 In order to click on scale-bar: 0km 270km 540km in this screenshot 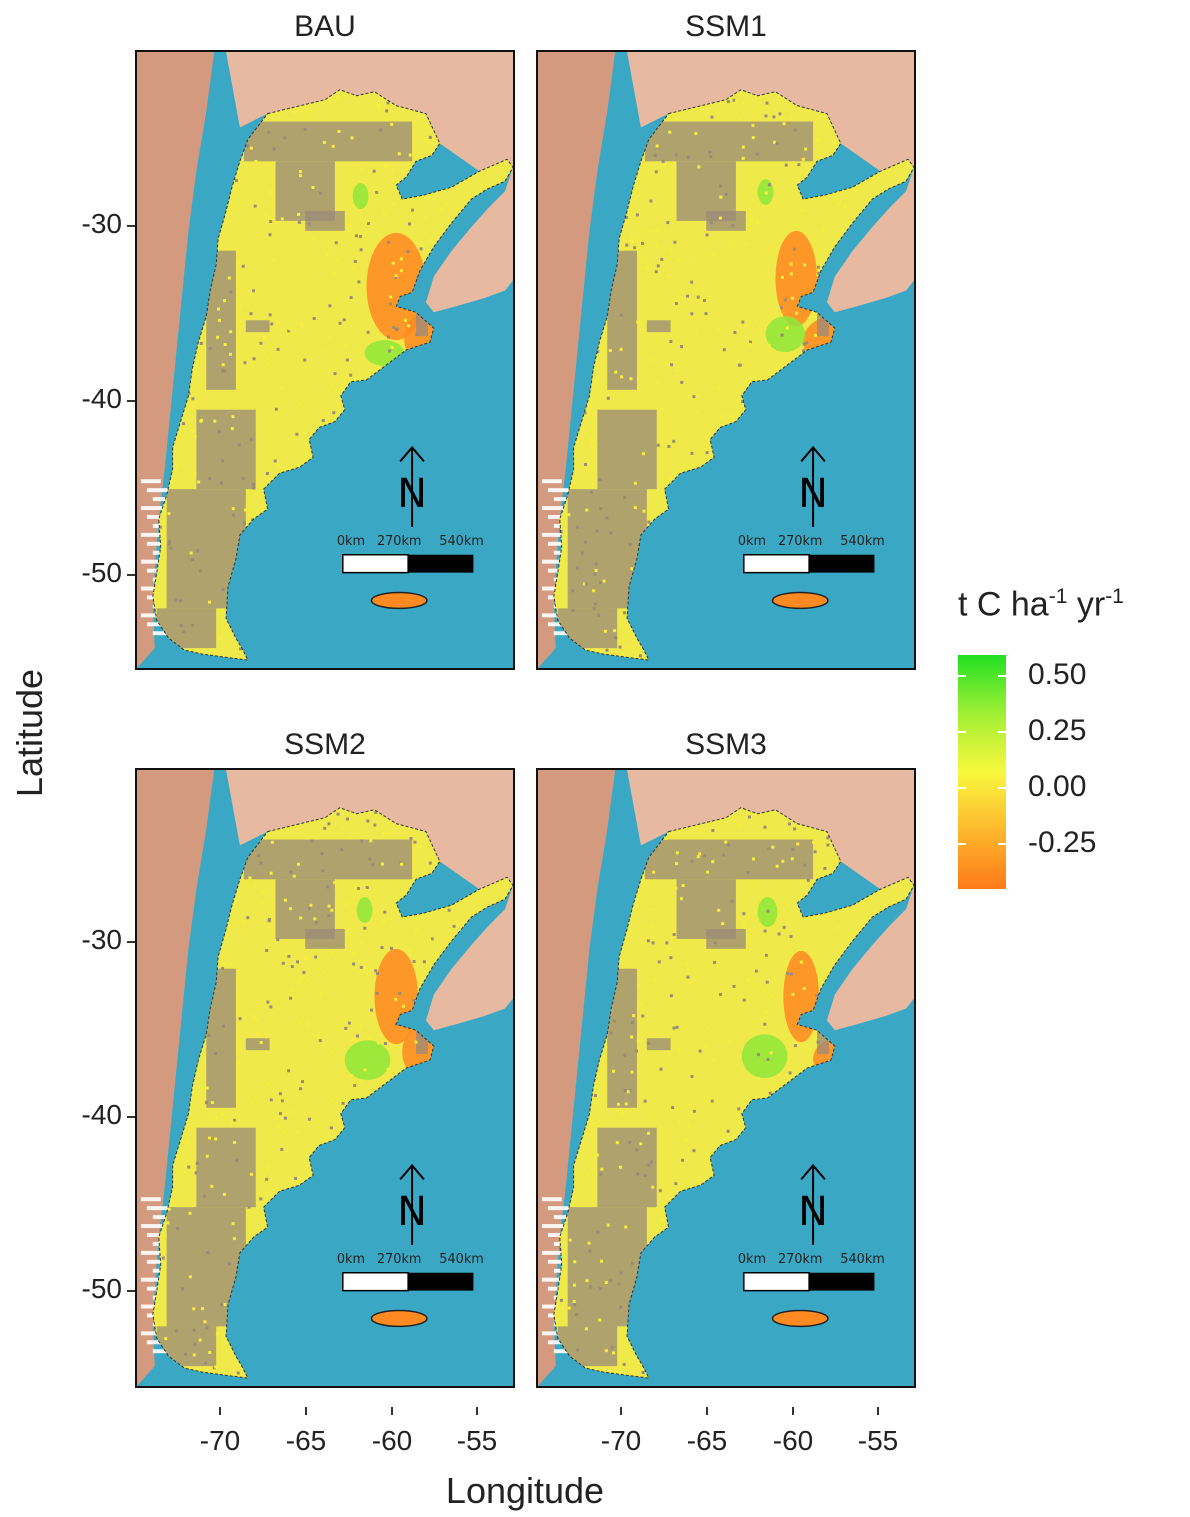, I will do `click(410, 1272)`.